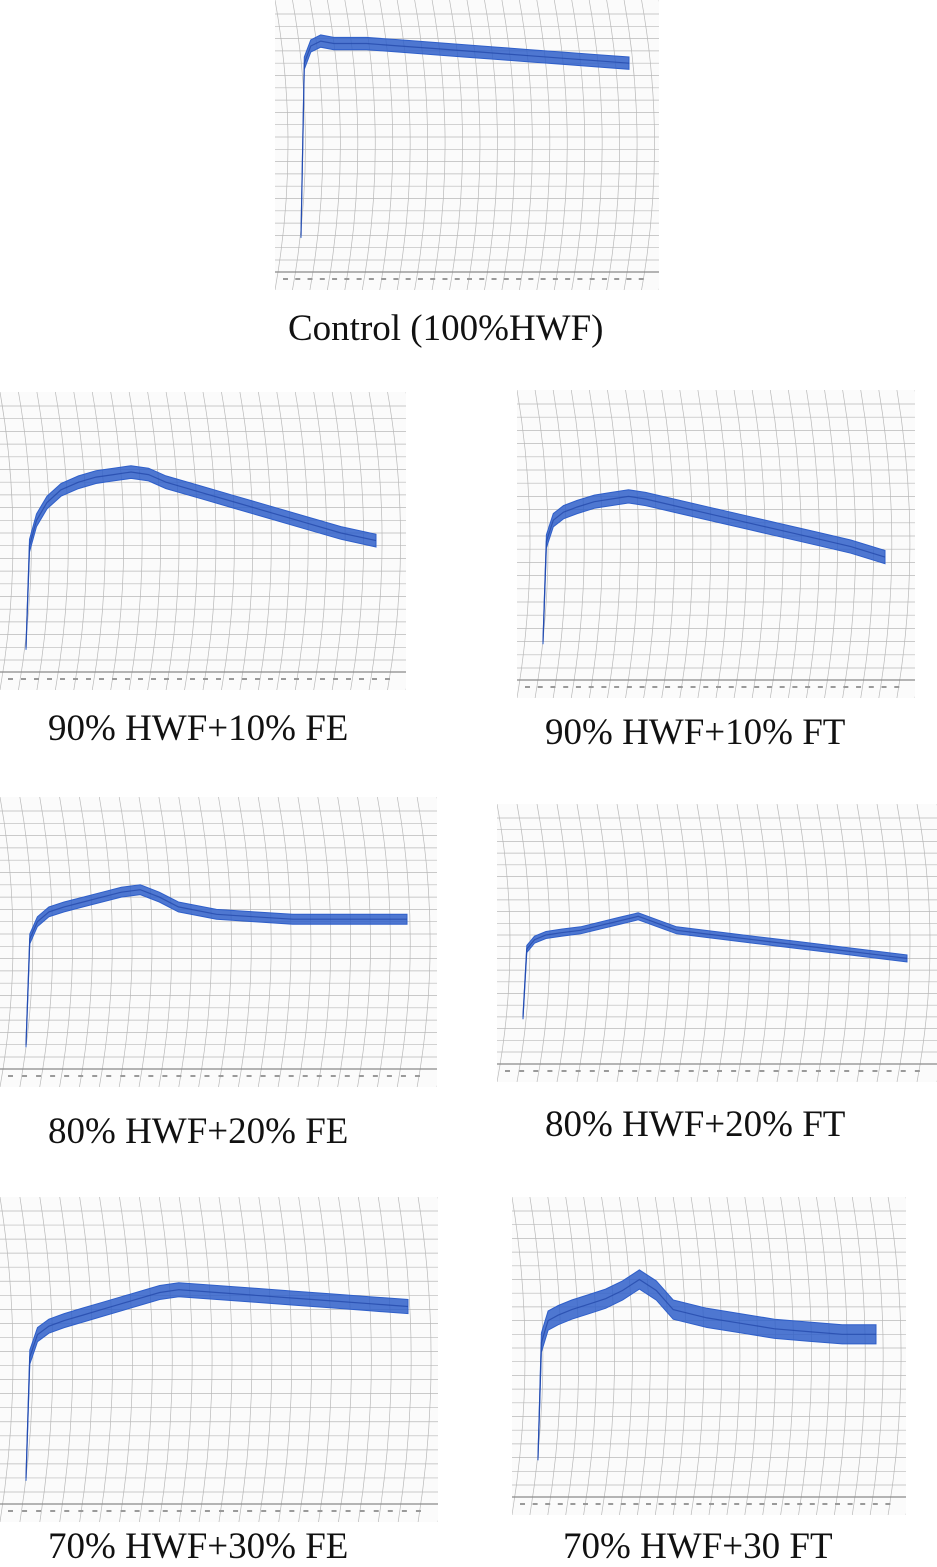 The width and height of the screenshot is (937, 1567). I want to click on chart-panel-80-fe, so click(218, 942).